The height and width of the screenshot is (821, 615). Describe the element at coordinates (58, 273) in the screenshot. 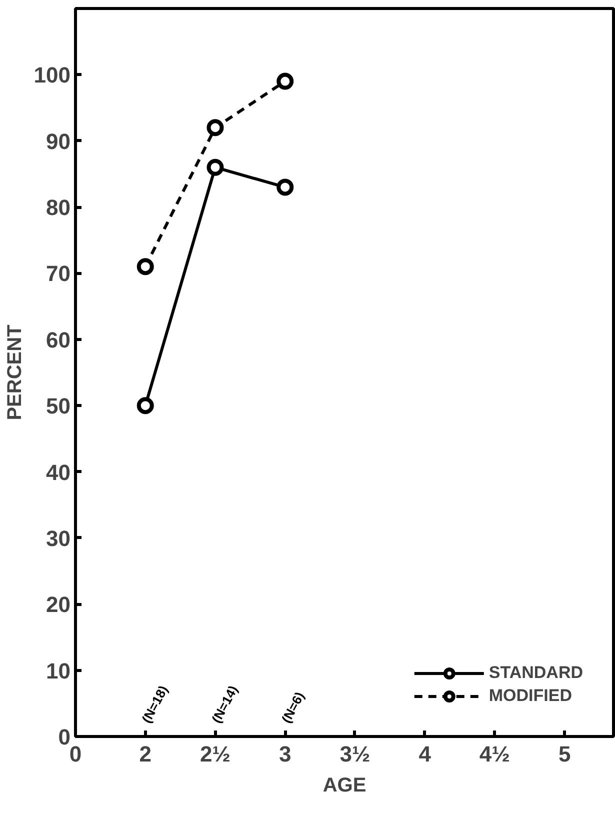

I see `y-tick-label: 70` at that location.